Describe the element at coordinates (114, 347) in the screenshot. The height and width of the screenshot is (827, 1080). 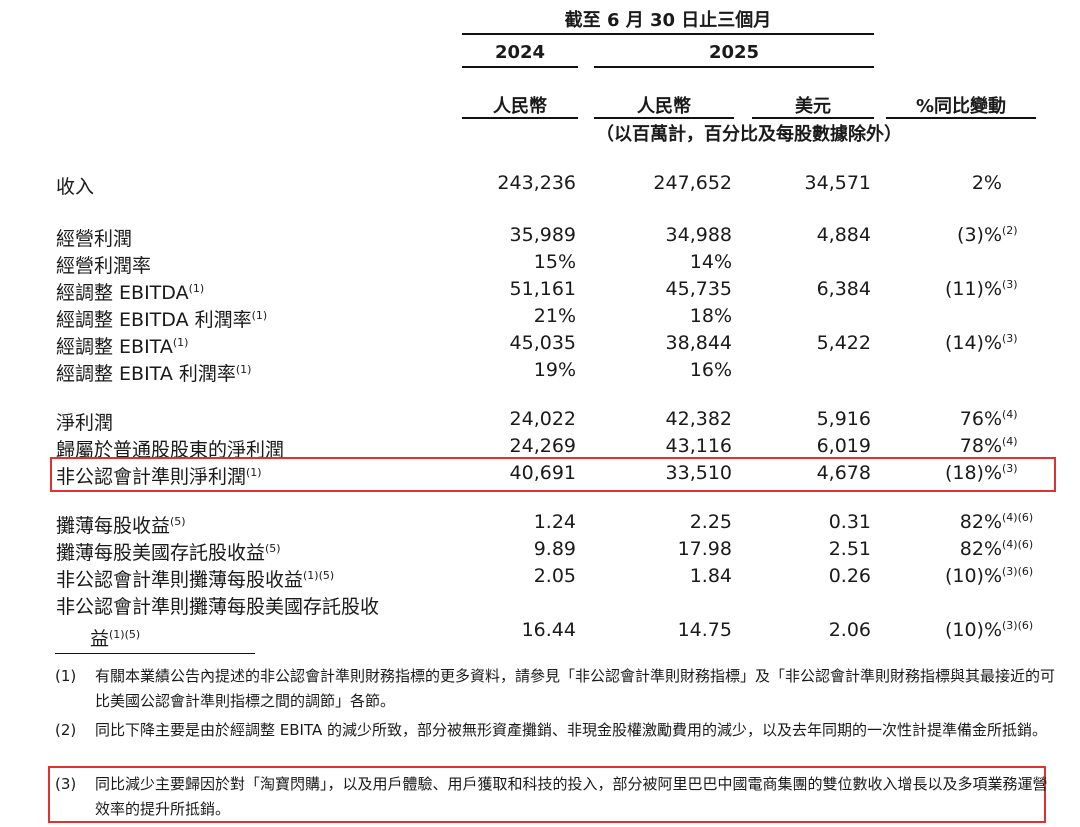
I see `row-label-text: 經調整 EBITA` at that location.